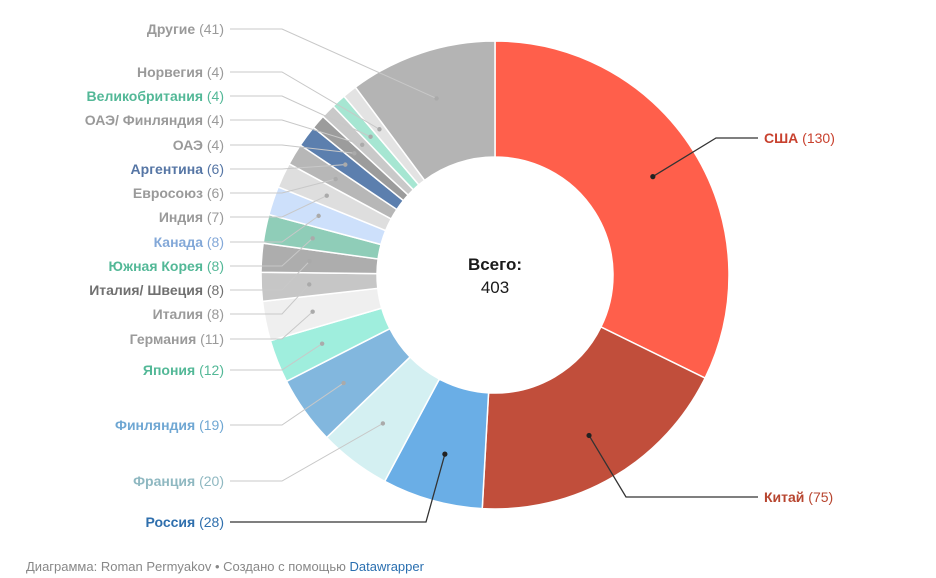  Describe the element at coordinates (594, 417) in the screenshot. I see `slice-китай` at that location.